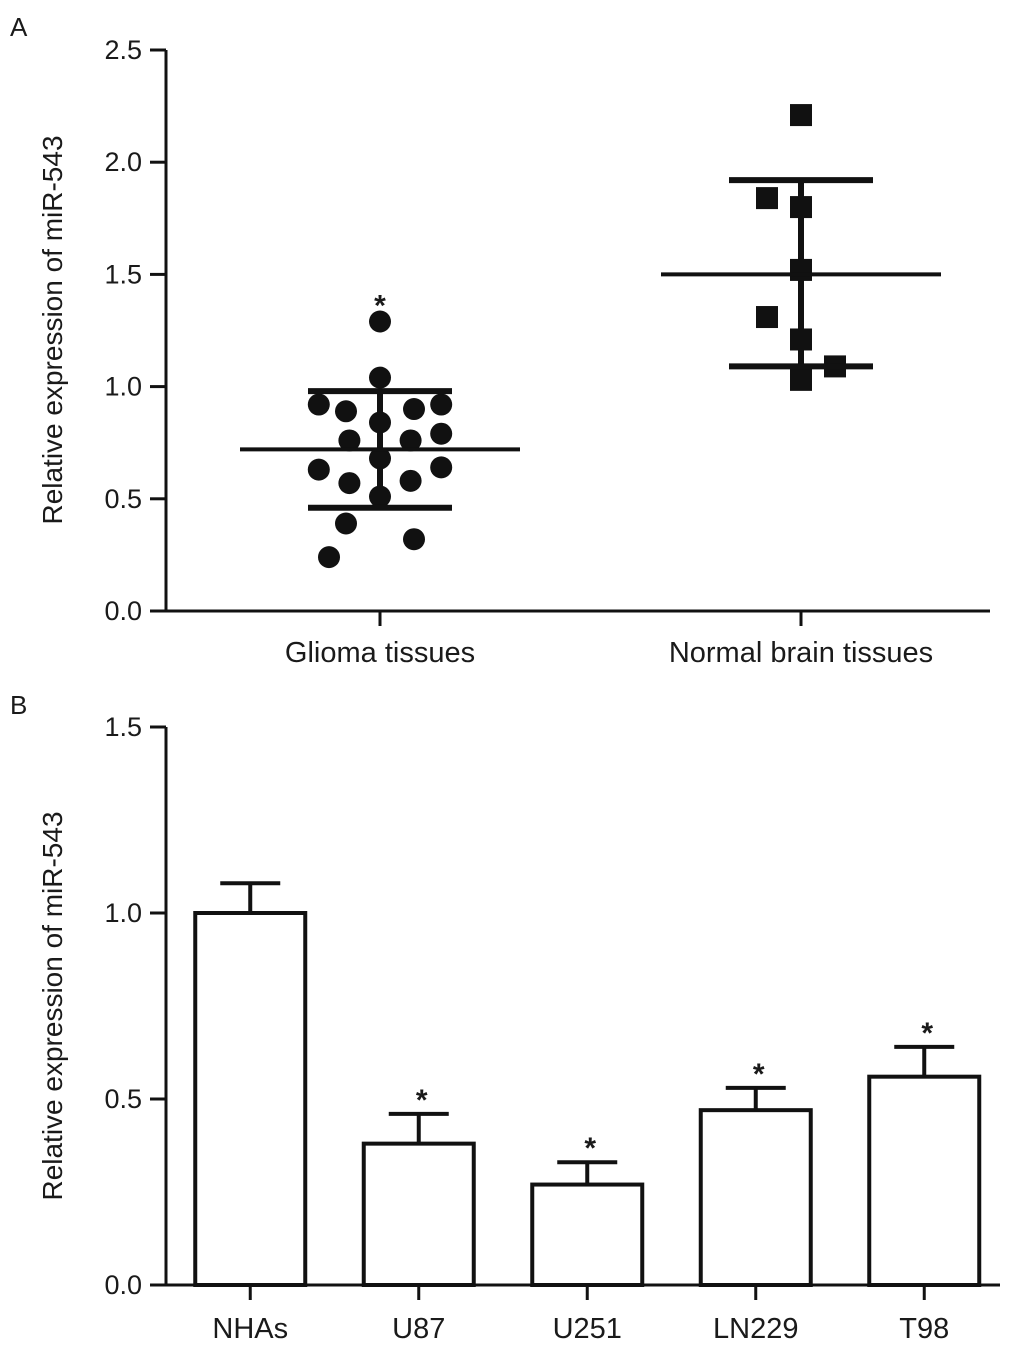  I want to click on panel-a-y-tick-label: 1.5, so click(123, 274).